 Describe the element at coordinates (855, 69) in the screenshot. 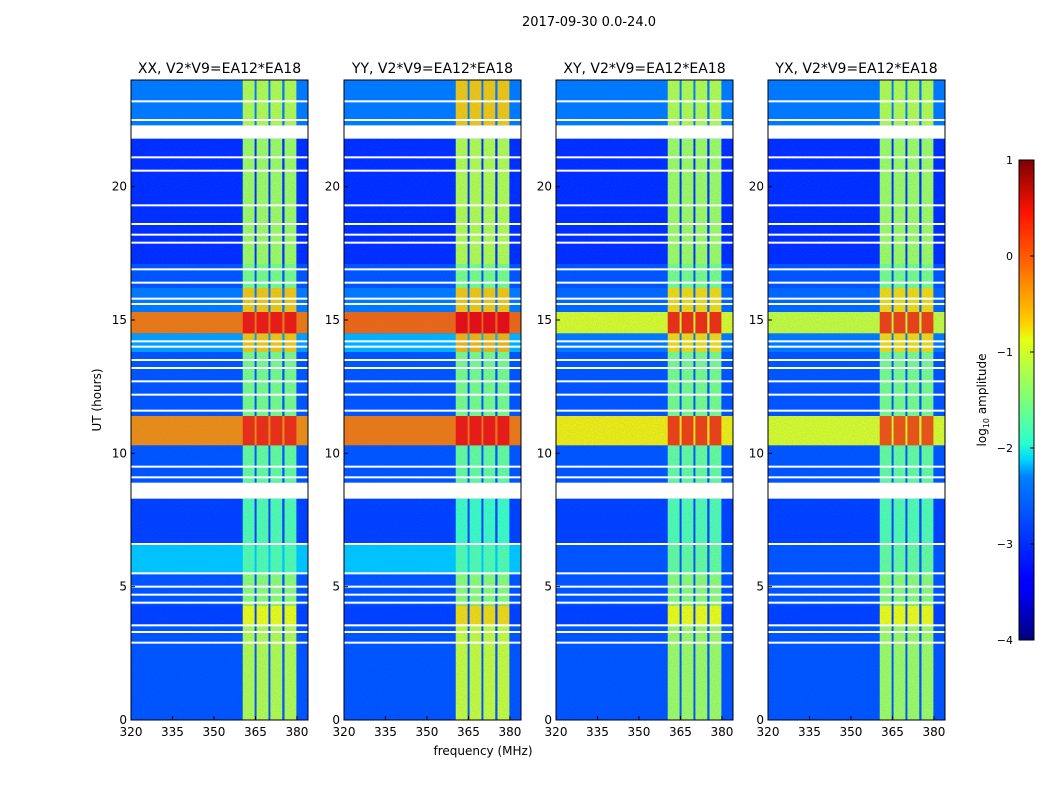

I see `panel-title: YX, V2*V9=EA12*EA18` at that location.